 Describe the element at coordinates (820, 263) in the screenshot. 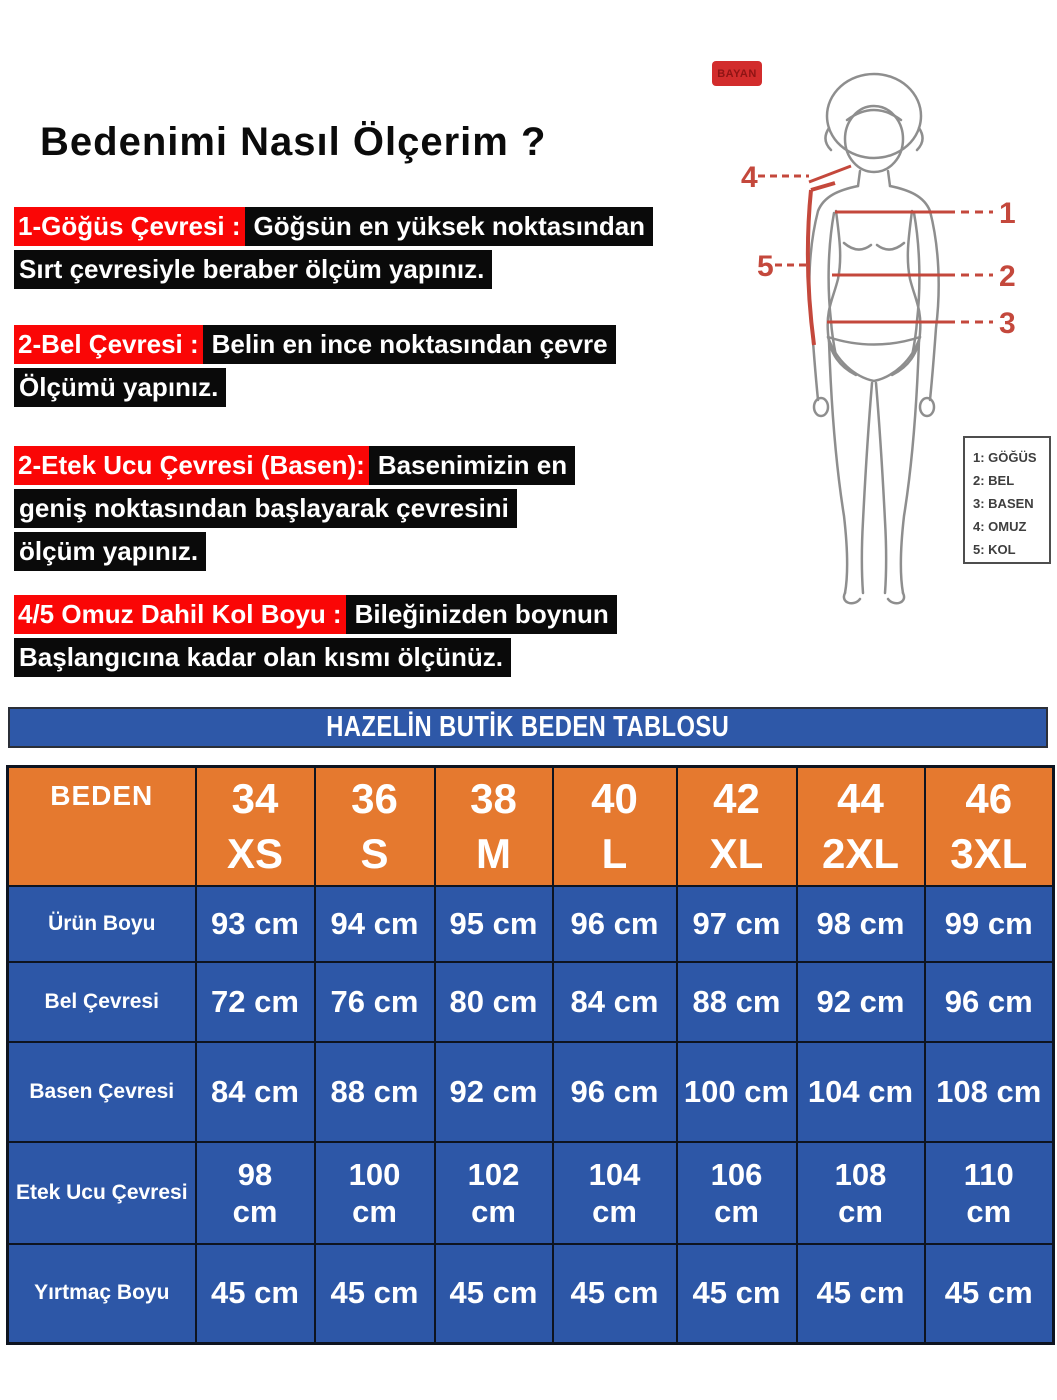

I see `arm-measure-line` at that location.